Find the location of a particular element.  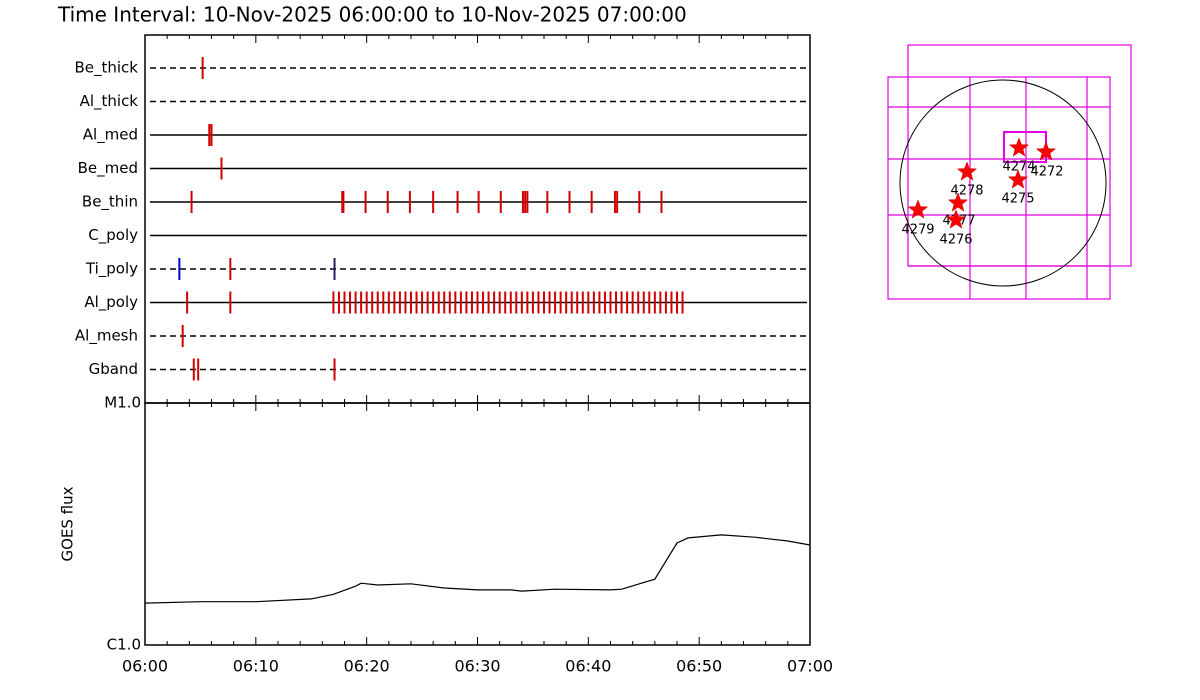

row-label: Be_thick is located at coordinates (106, 68).